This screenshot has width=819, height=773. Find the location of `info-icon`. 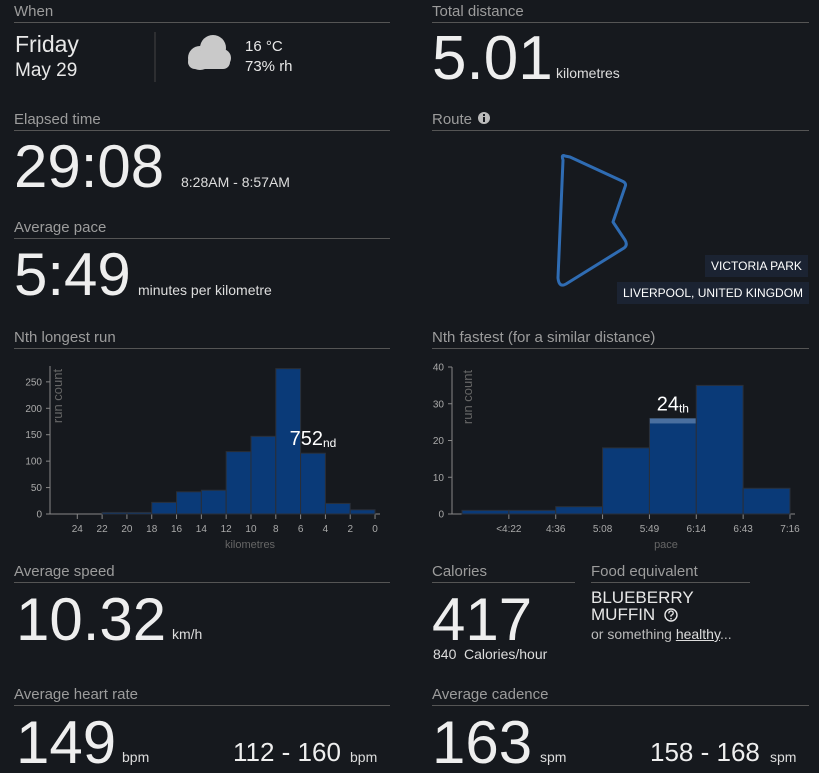

info-icon is located at coordinates (484, 118).